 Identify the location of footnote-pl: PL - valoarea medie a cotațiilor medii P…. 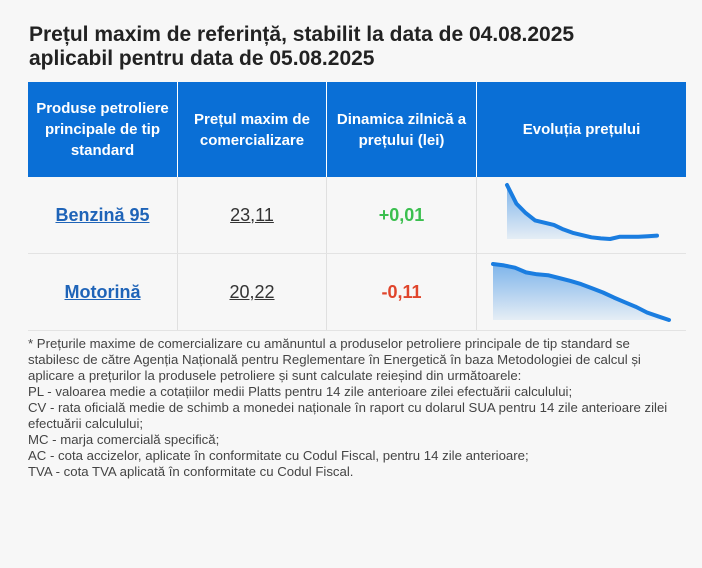
(300, 391).